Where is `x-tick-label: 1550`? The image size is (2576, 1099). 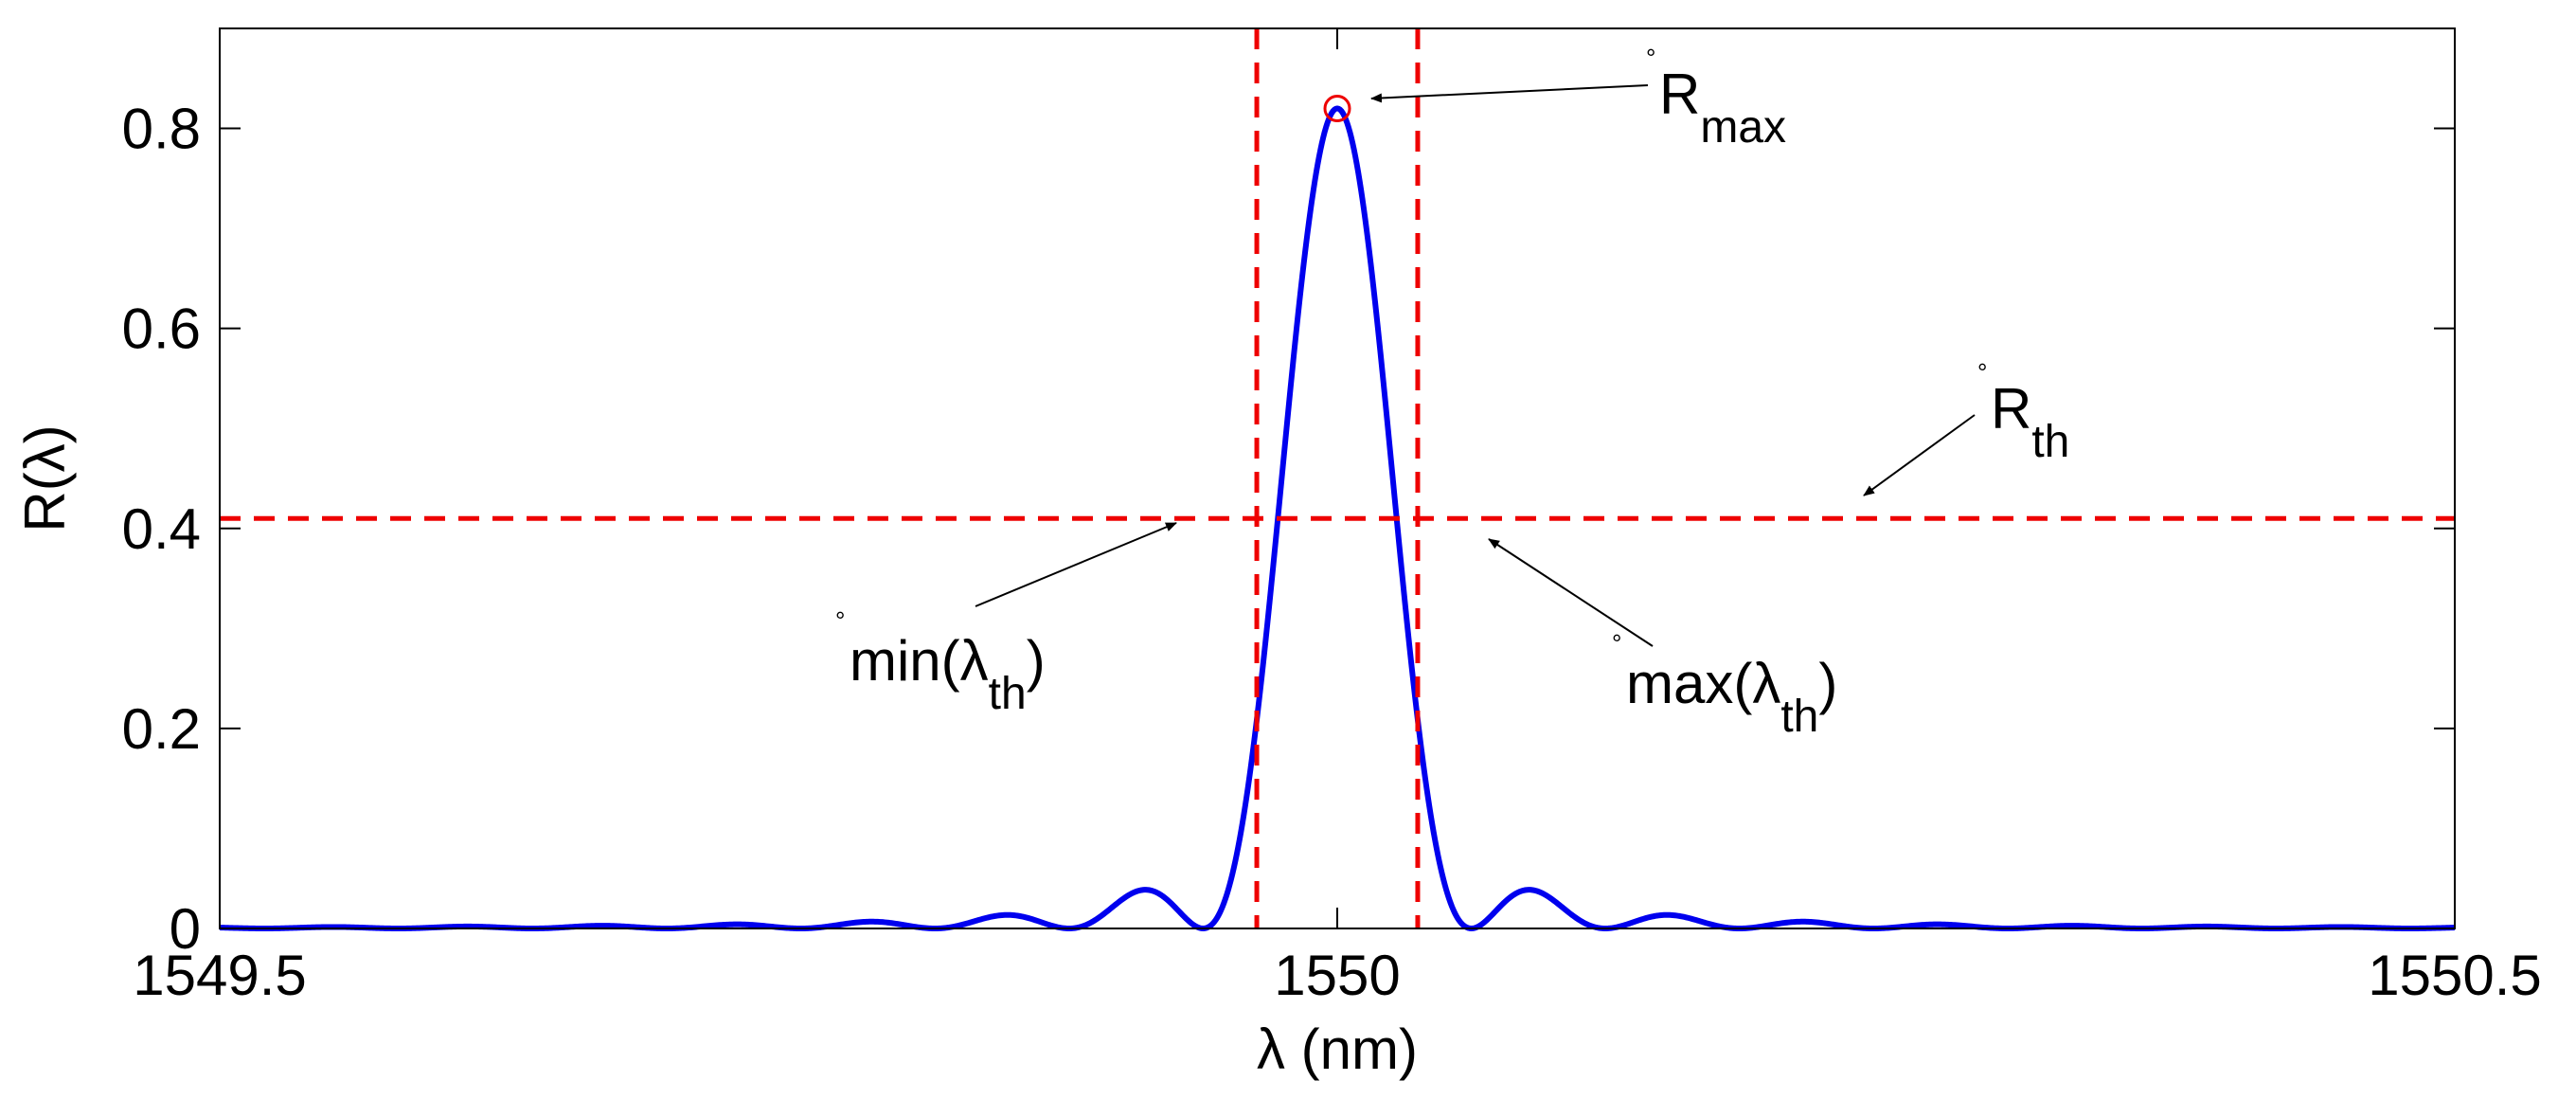
x-tick-label: 1550 is located at coordinates (1337, 975).